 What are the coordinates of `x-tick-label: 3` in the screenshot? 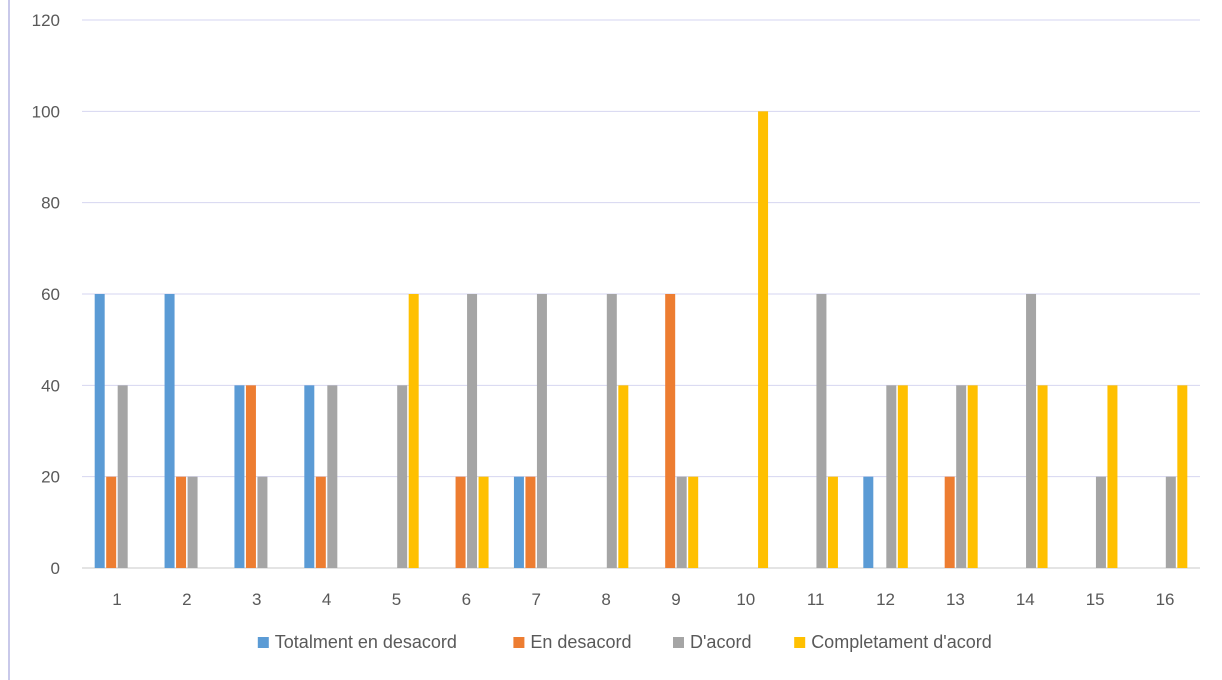 It's located at (256, 599).